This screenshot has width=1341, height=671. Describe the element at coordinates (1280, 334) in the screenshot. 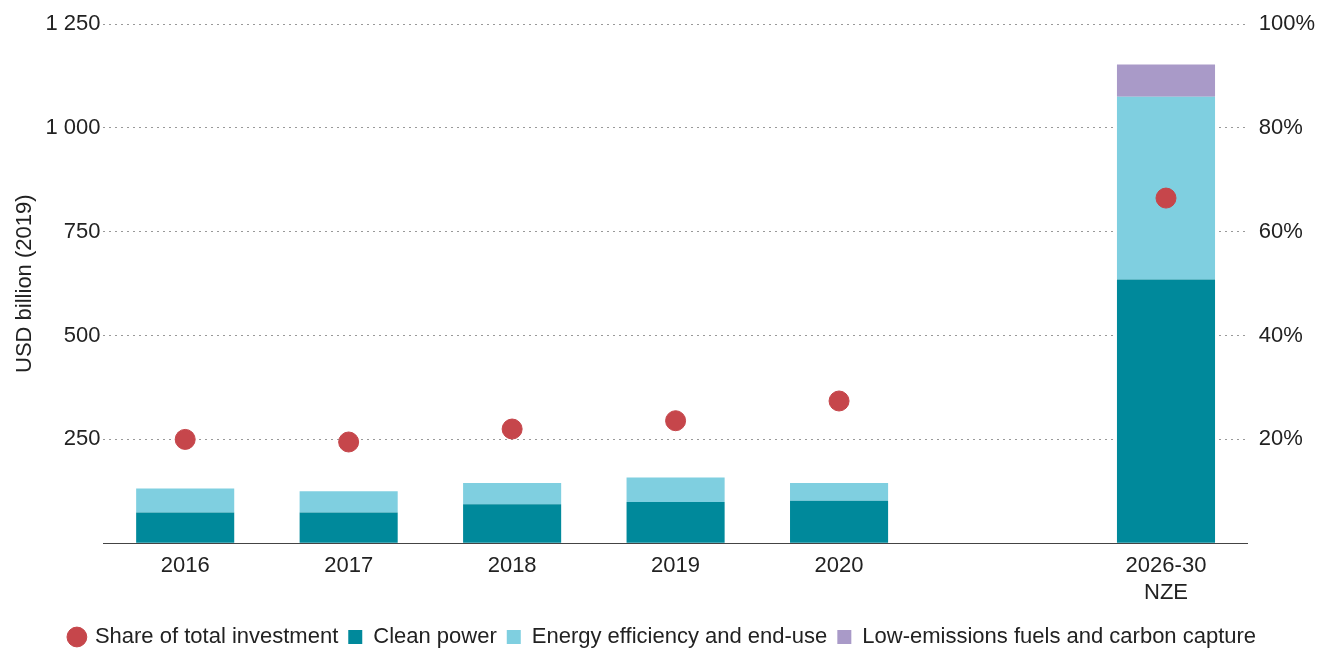

I see `y2-tick-label: 40%` at that location.